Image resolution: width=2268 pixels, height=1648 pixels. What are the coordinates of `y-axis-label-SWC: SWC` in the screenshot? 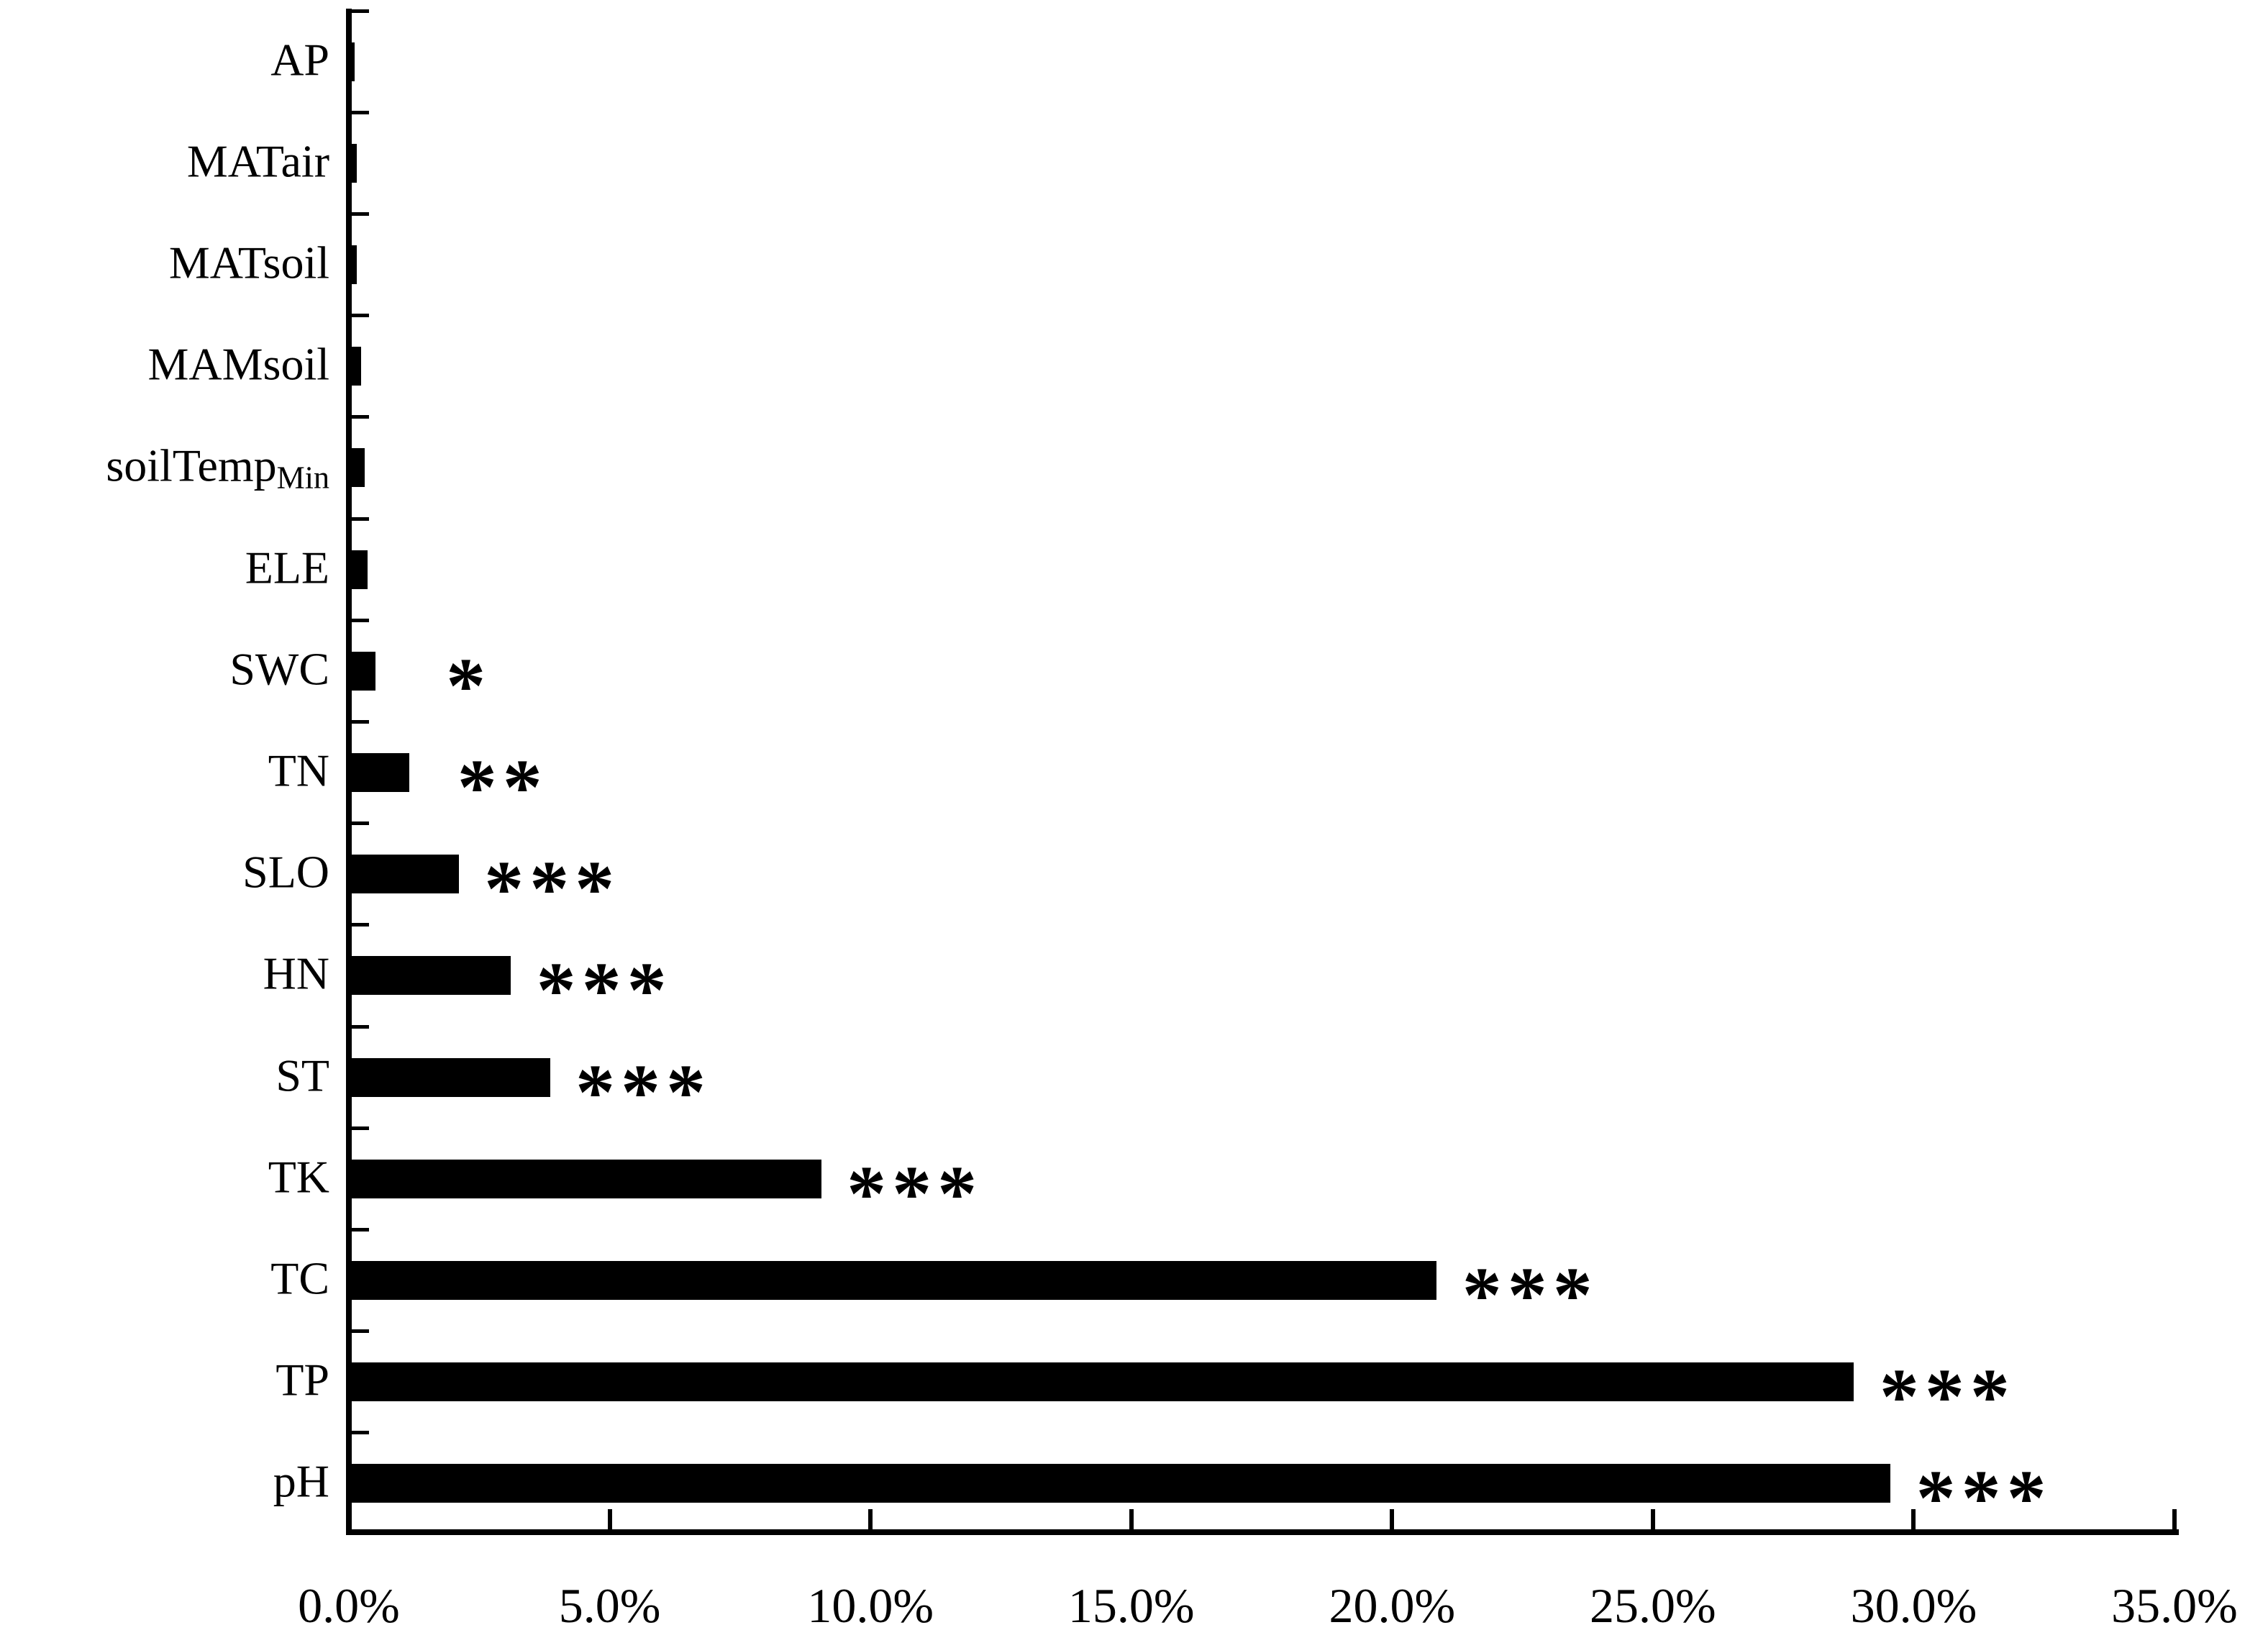 It's located at (279, 669).